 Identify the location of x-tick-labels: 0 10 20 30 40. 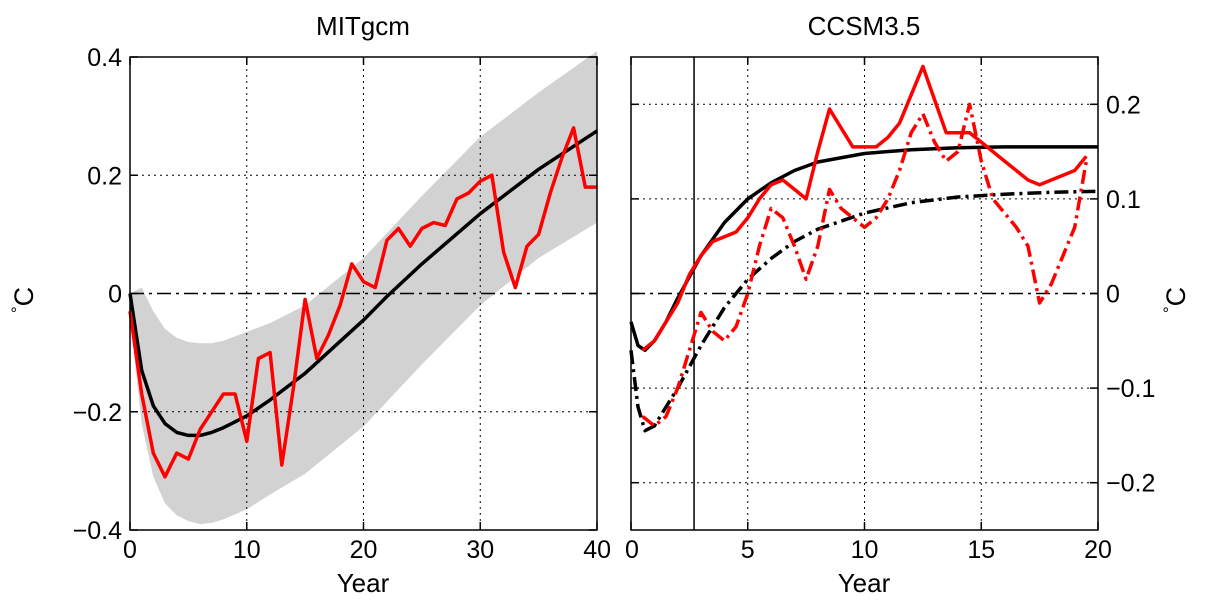
(367, 550).